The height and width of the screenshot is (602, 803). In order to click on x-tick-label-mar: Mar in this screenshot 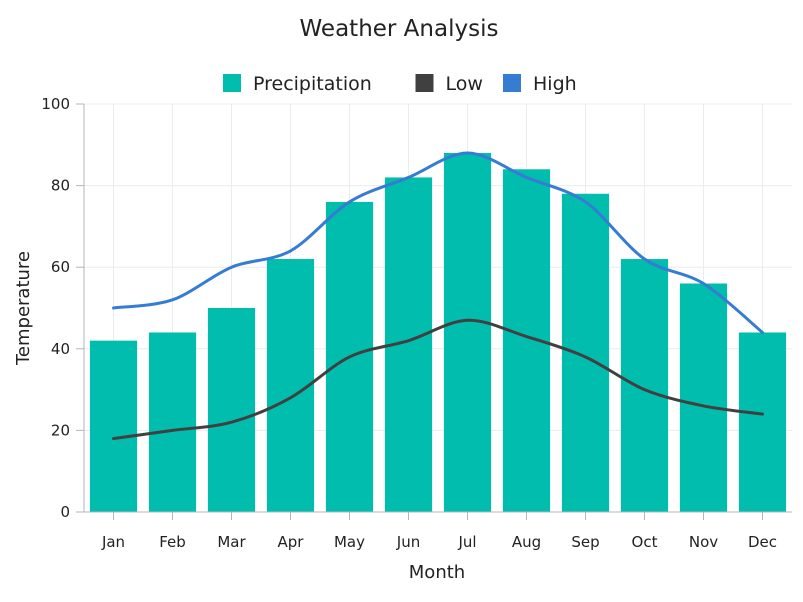, I will do `click(231, 542)`.